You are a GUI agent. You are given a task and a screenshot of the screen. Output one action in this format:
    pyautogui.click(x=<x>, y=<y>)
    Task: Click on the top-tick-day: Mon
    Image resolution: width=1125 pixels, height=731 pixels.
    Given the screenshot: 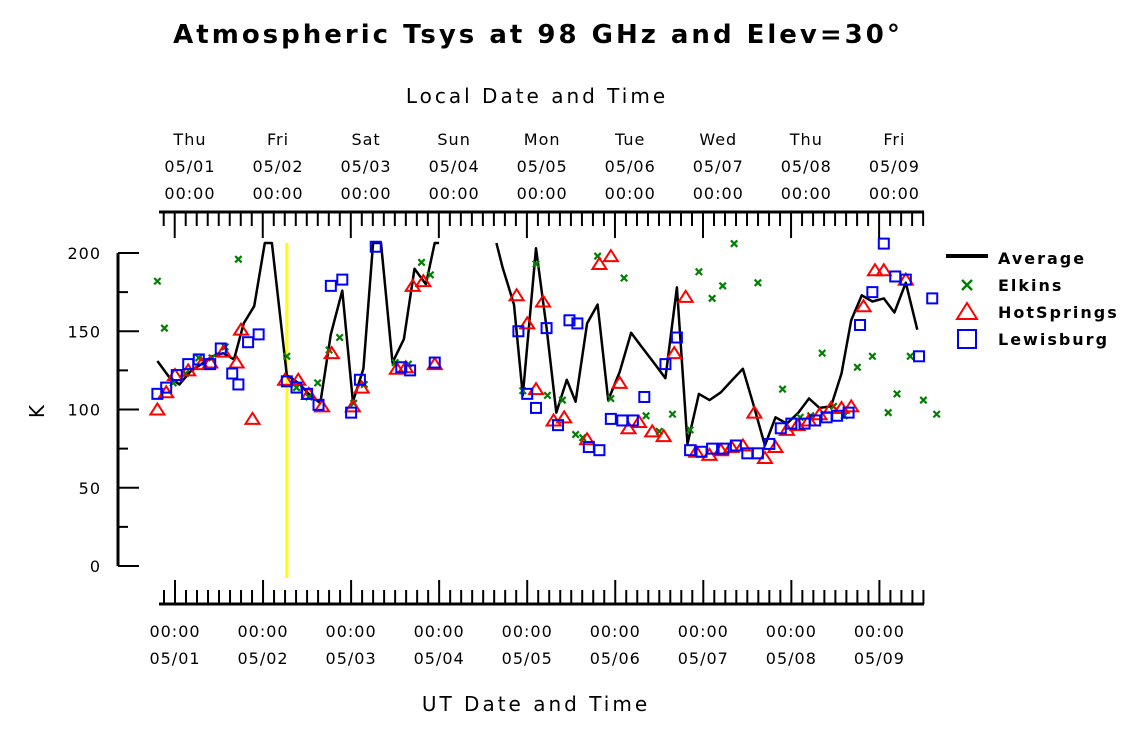 What is the action you would take?
    pyautogui.click(x=542, y=139)
    